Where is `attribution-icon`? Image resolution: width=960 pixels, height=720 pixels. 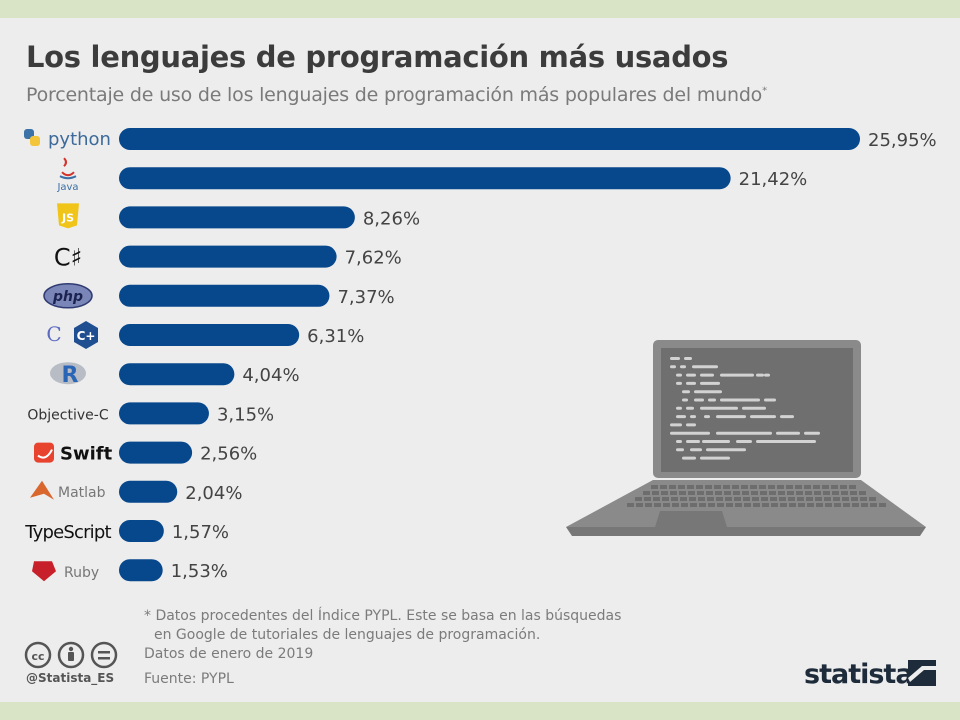
attribution-icon is located at coordinates (71, 655).